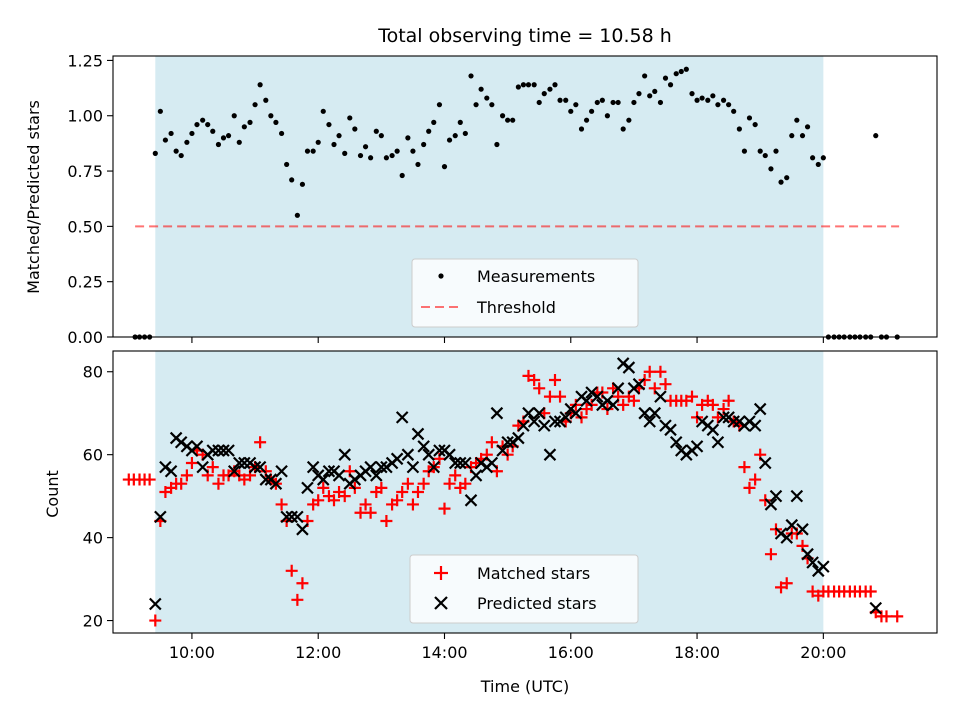  Describe the element at coordinates (93, 538) in the screenshot. I see `y-tick-label: 40` at that location.